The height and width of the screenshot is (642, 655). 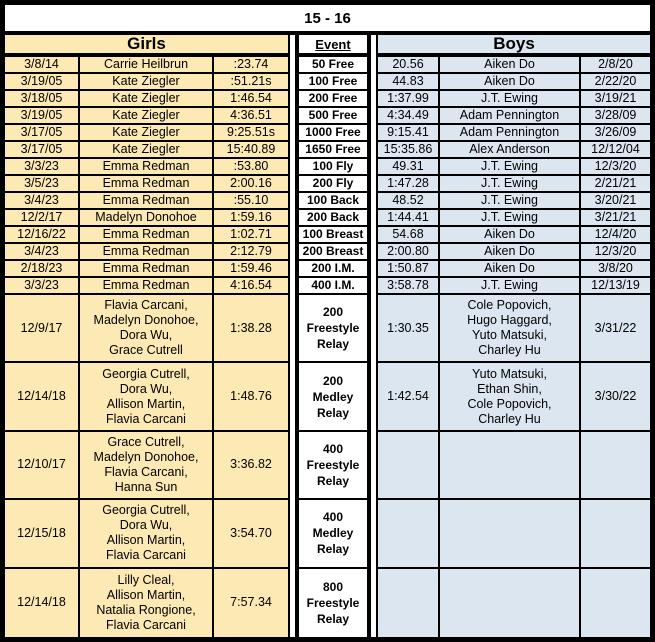 What do you see at coordinates (252, 397) in the screenshot?
I see `cell-girls-time: 1:48.76` at bounding box center [252, 397].